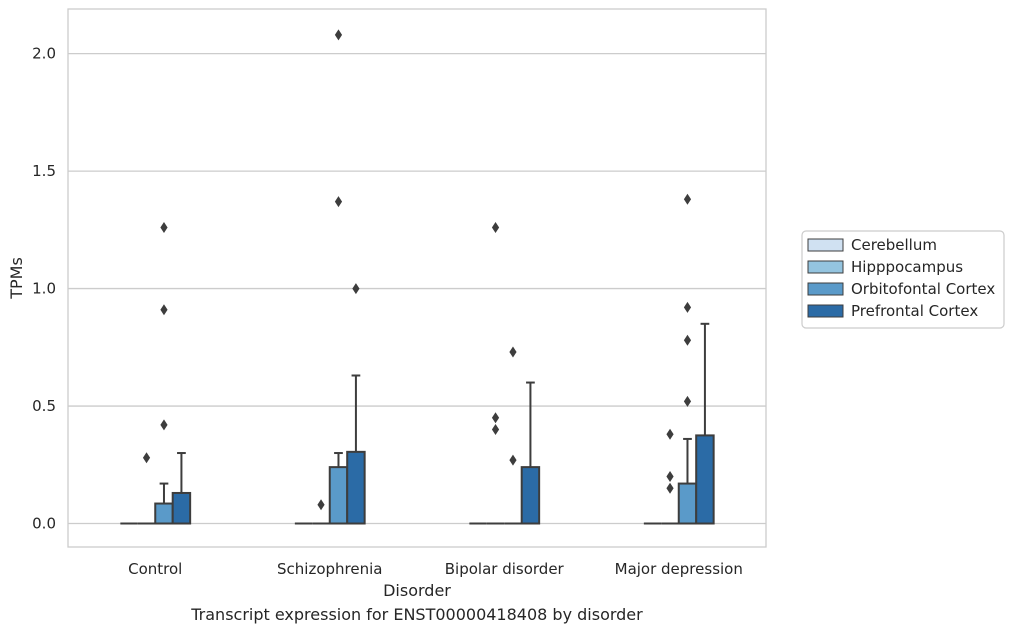 Image resolution: width=1014 pixels, height=634 pixels. Describe the element at coordinates (923, 289) in the screenshot. I see `legend-label: Orbitofontal Cortex` at that location.